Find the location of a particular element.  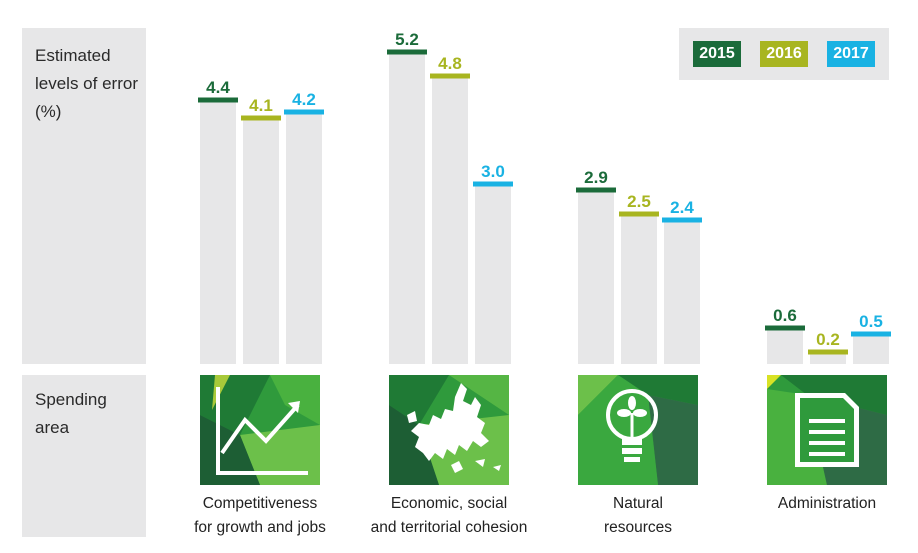

bar-competitiveness-2017 is located at coordinates (304, 238).